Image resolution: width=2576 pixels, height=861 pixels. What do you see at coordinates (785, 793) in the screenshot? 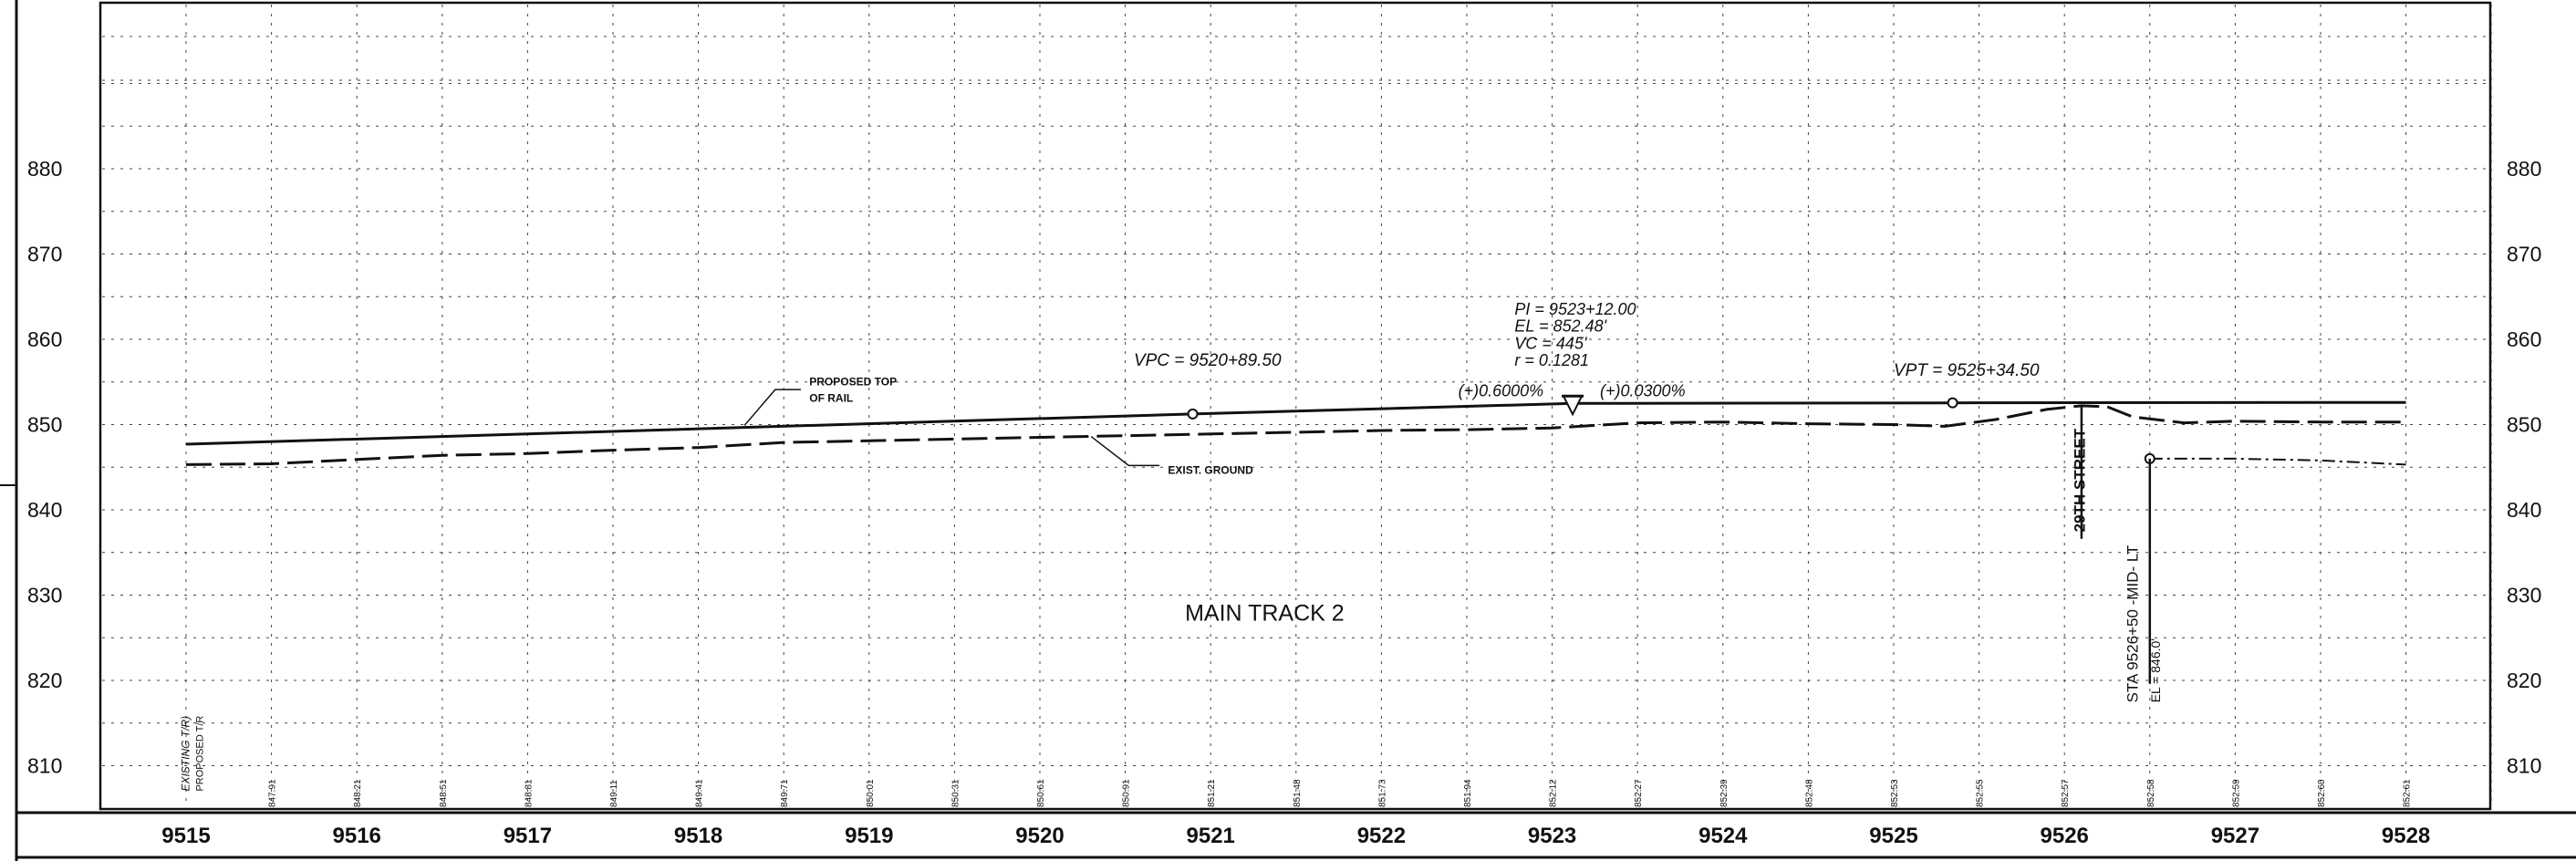
I see `bottom-elevation-value: 849.71` at bounding box center [785, 793].